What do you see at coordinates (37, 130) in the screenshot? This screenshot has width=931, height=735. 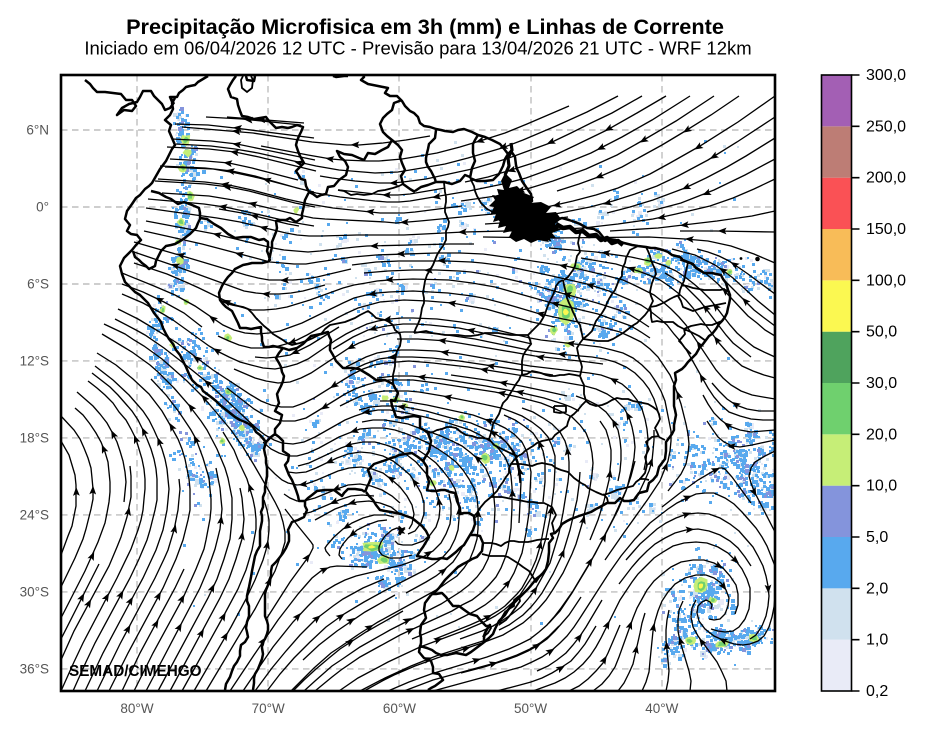 I see `svg-text: 6°N` at bounding box center [37, 130].